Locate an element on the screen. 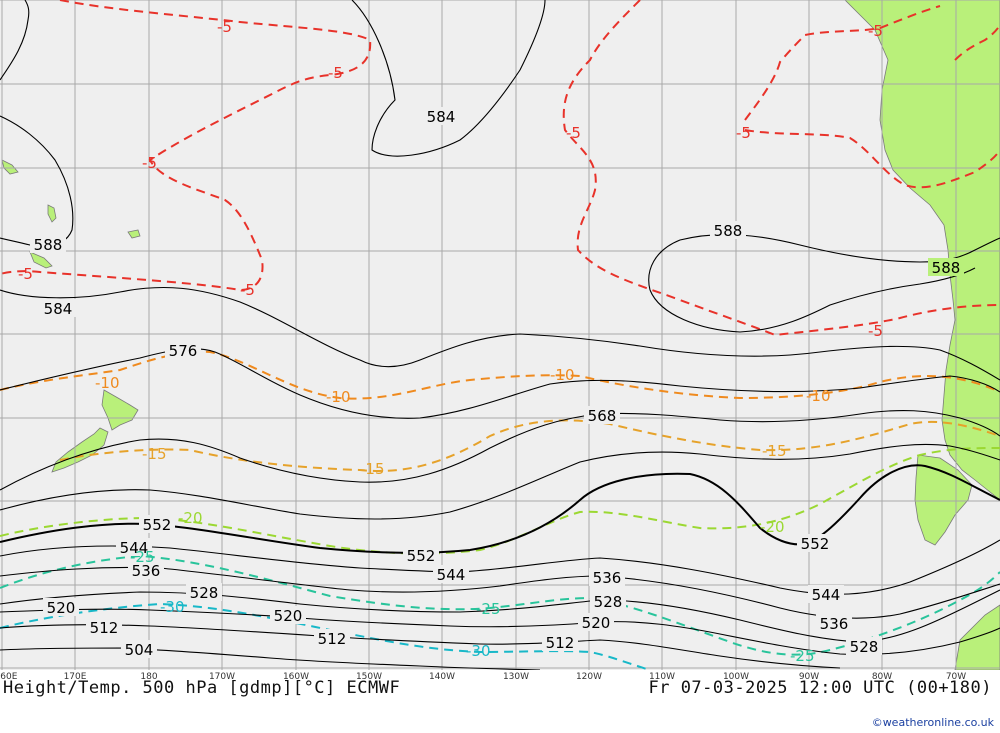 This screenshot has width=1000, height=733. isotherm-minus10 is located at coordinates (500, 375).